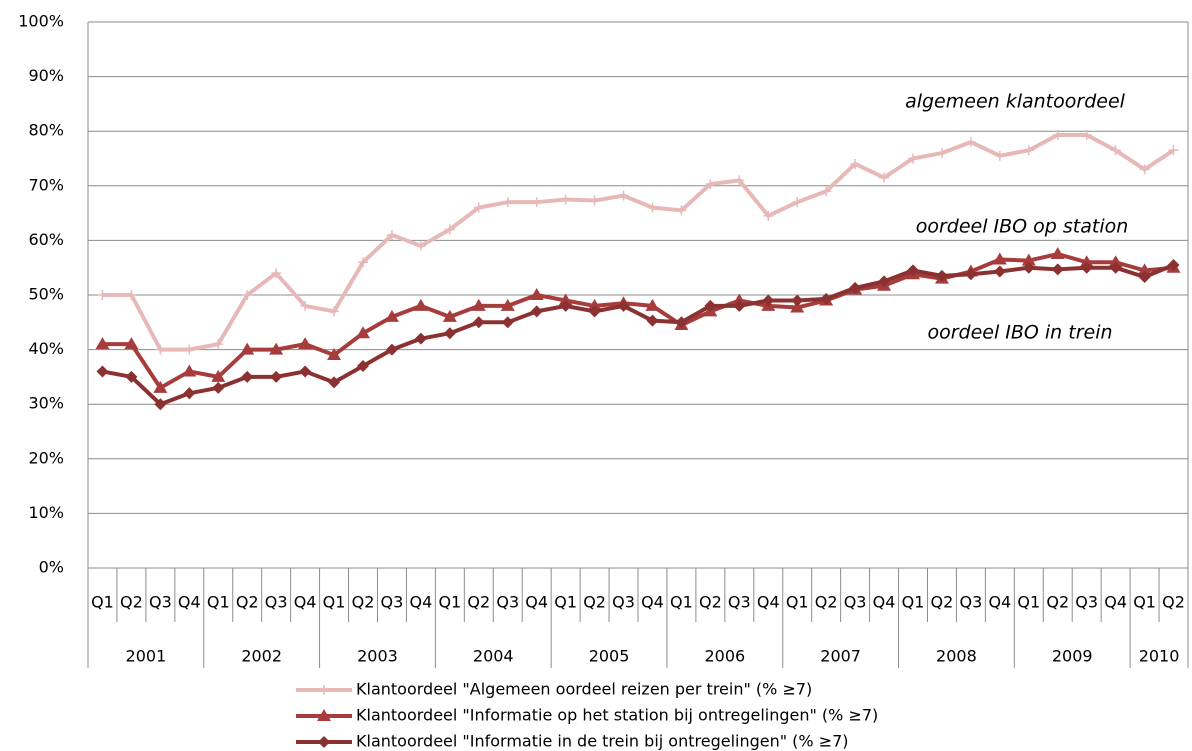 This screenshot has width=1192, height=751. I want to click on x-group-label: 2003, so click(377, 656).